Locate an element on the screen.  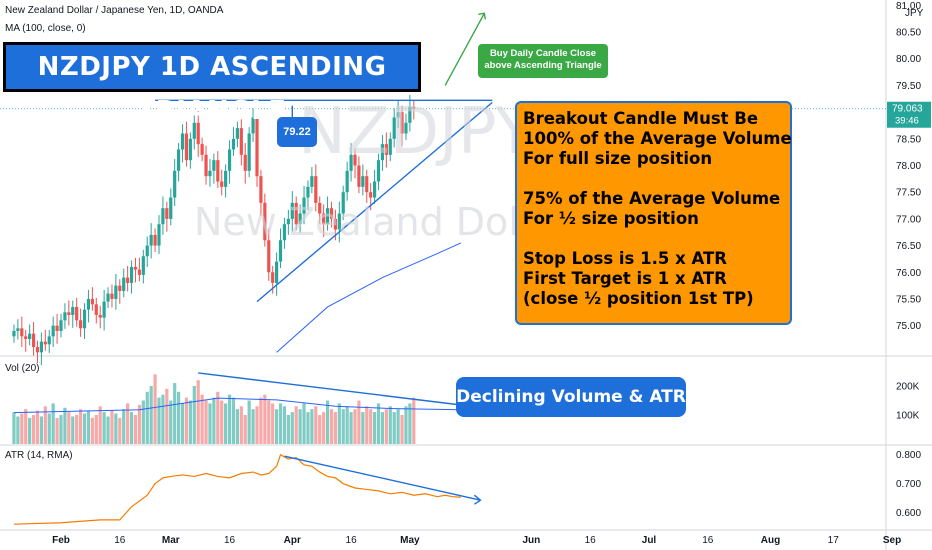
rule-line: 75% of the Average Volume is located at coordinates (652, 198).